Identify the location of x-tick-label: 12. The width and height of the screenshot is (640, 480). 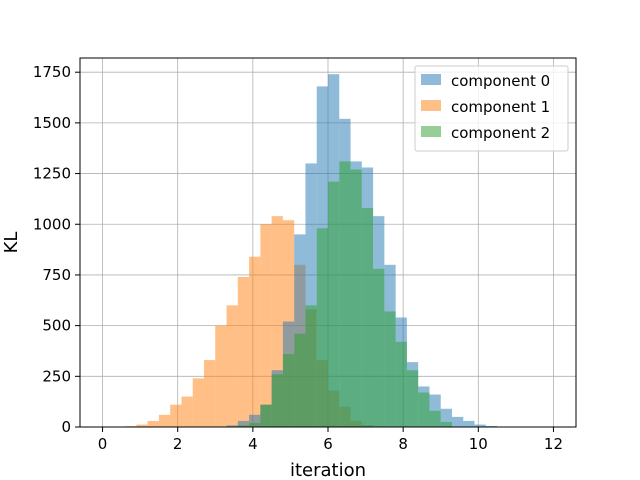
(553, 444).